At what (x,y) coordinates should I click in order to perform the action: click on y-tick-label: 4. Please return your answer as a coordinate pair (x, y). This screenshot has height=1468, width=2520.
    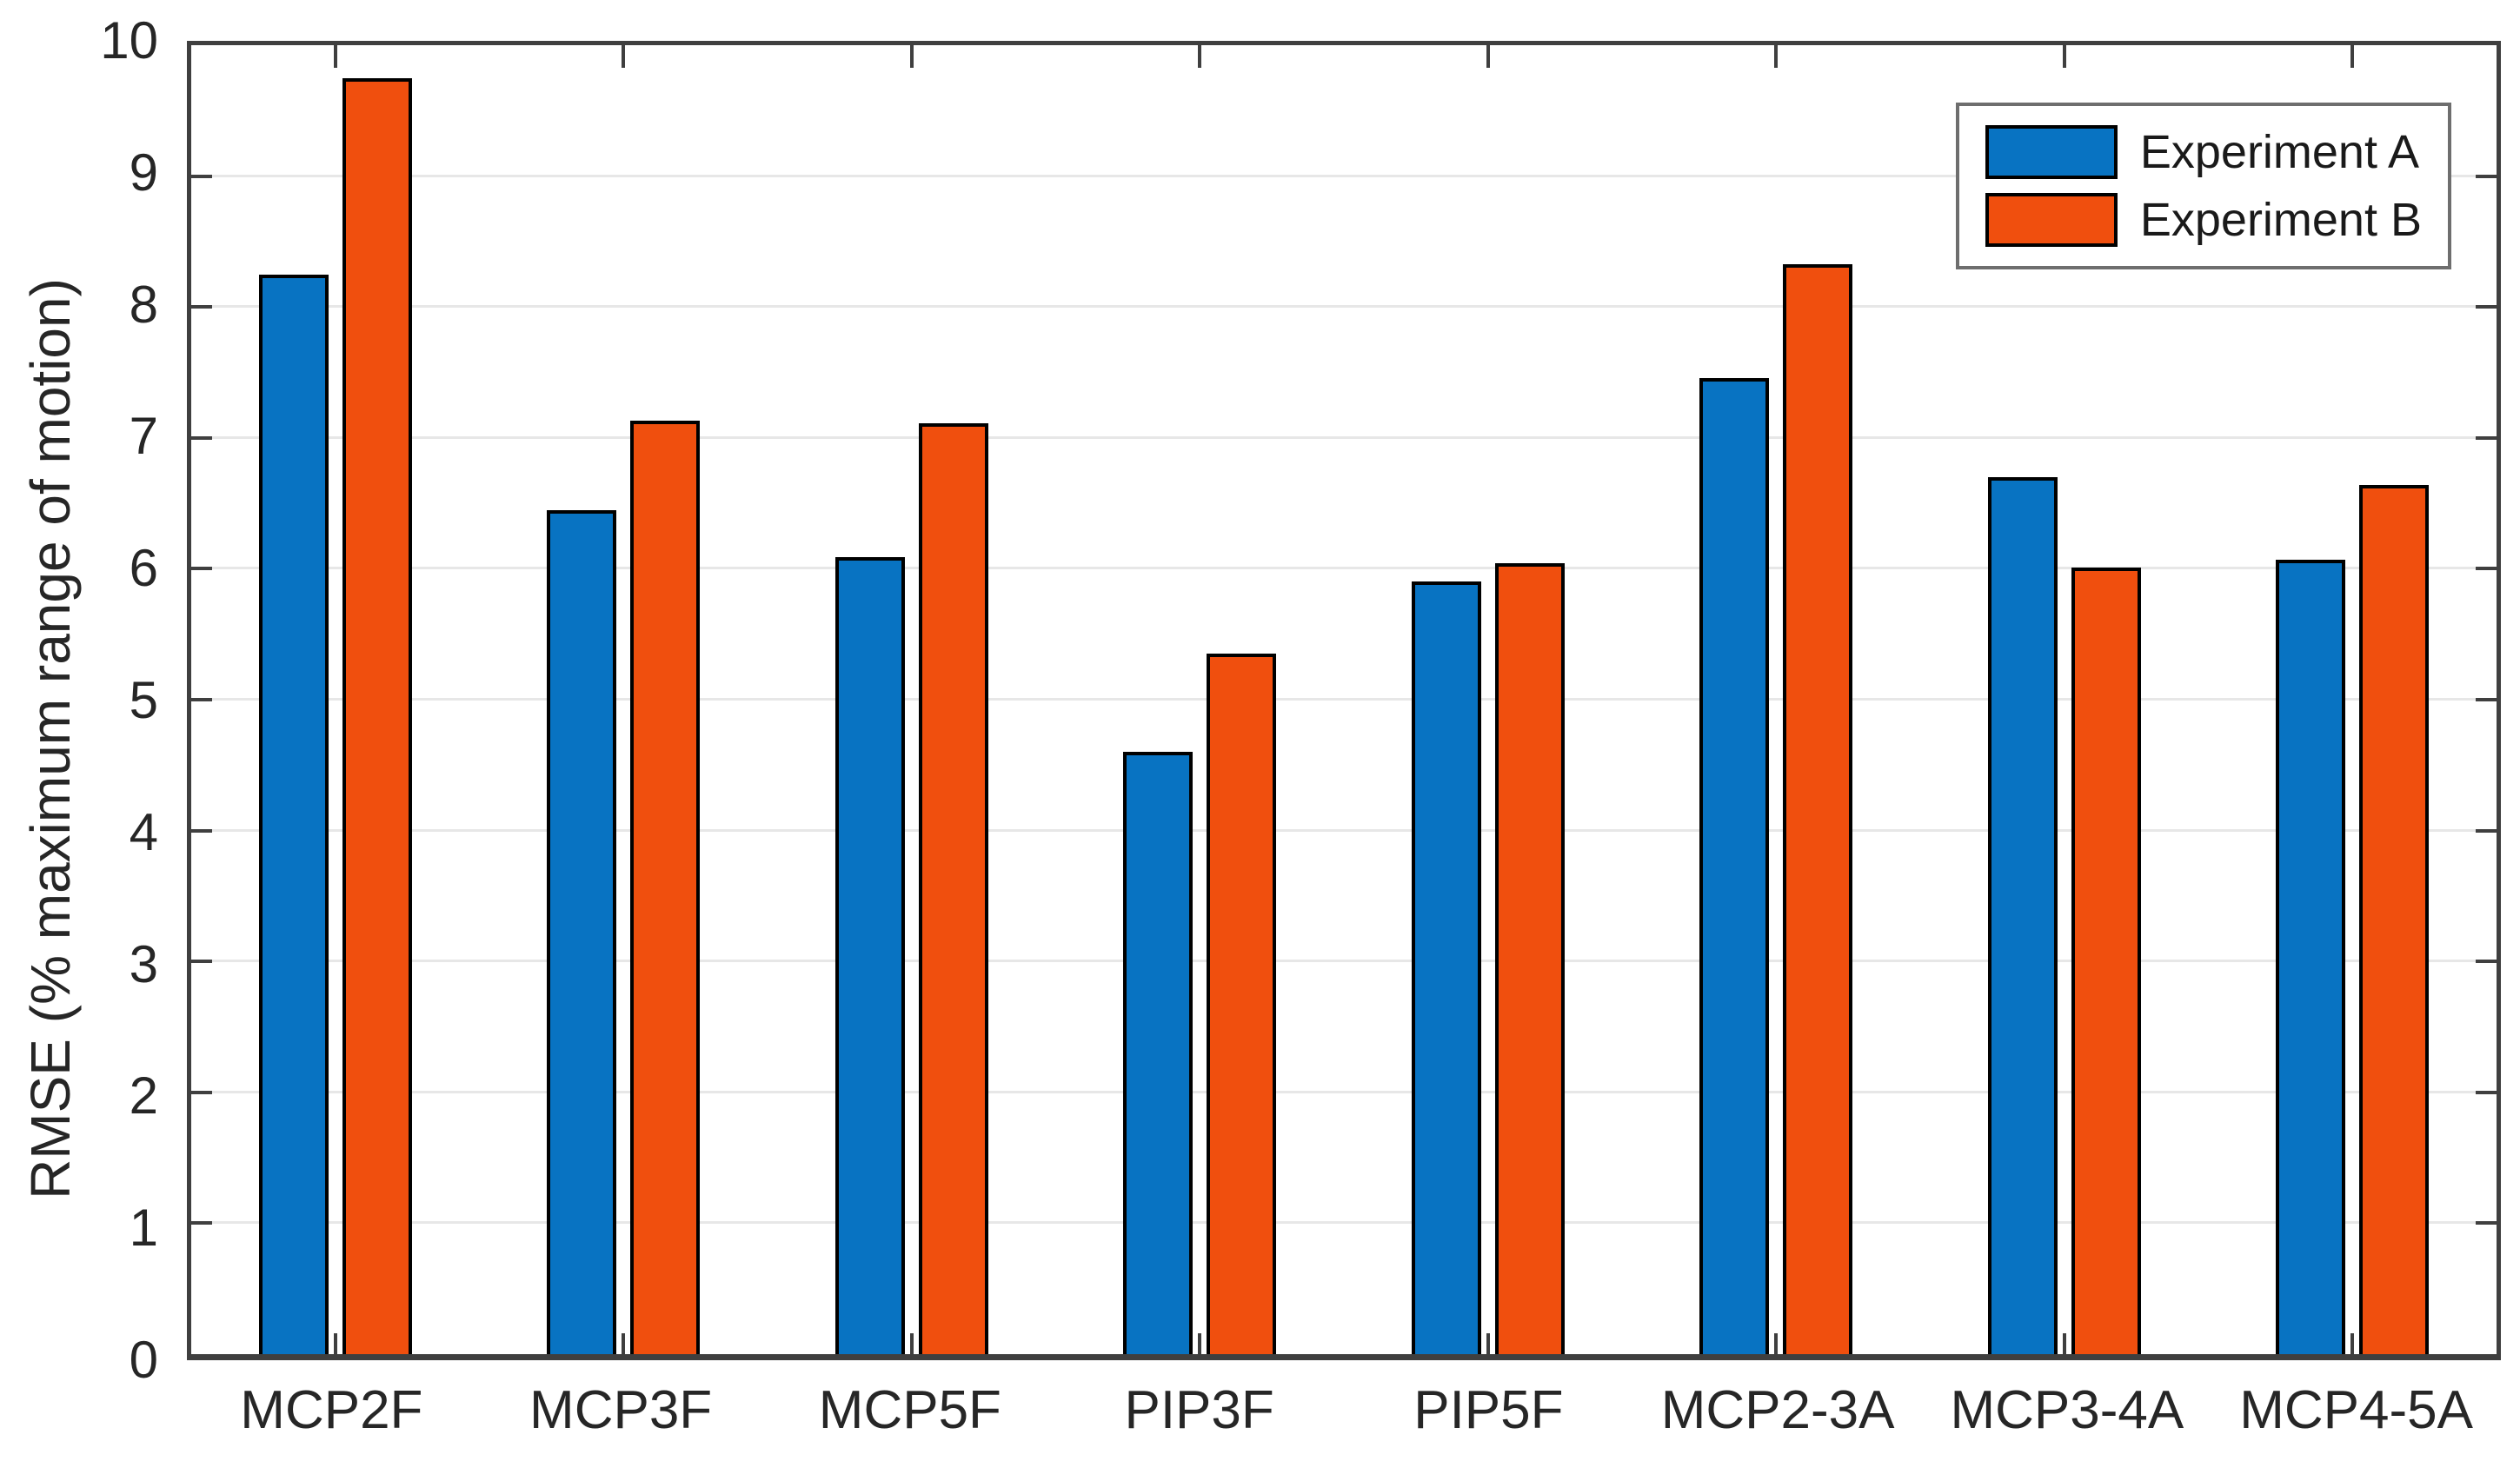
    Looking at the image, I should click on (143, 831).